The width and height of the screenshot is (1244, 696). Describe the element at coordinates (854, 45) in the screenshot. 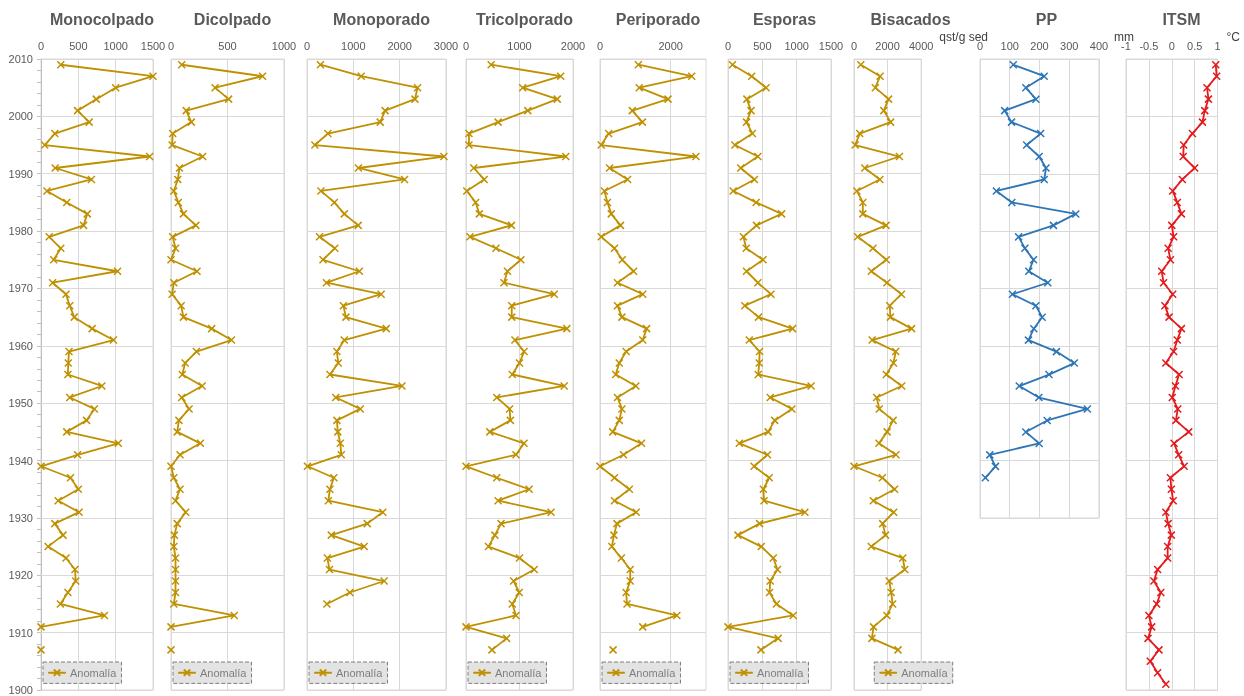

I see `x-tick-label: 0` at that location.